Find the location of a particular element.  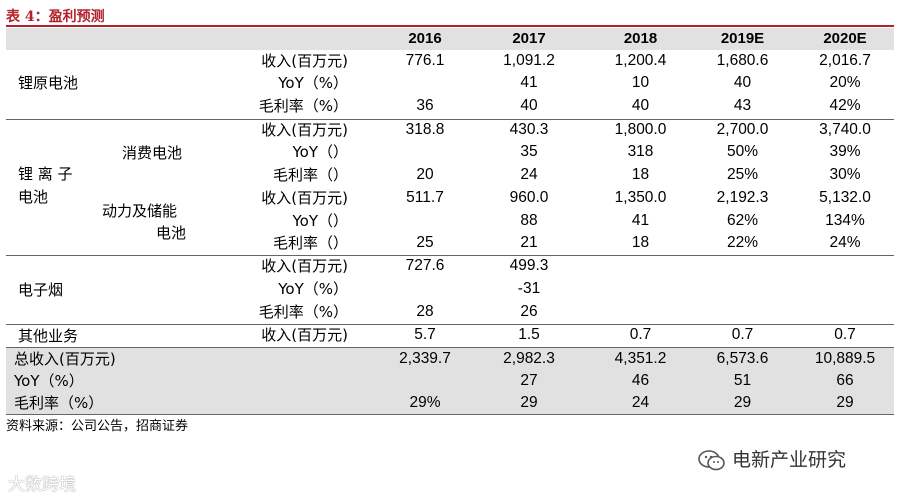

group-other: 其他业务 is located at coordinates (48, 336).